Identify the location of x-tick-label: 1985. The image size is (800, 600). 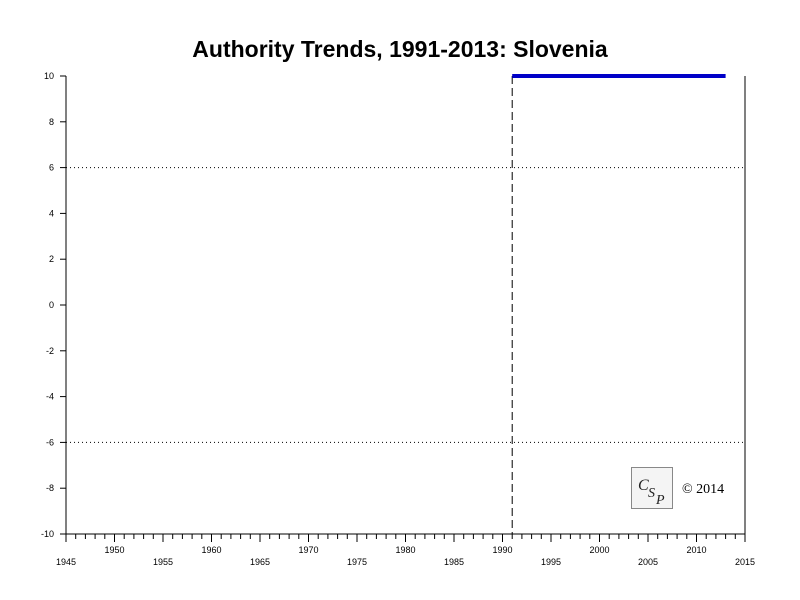
(454, 562).